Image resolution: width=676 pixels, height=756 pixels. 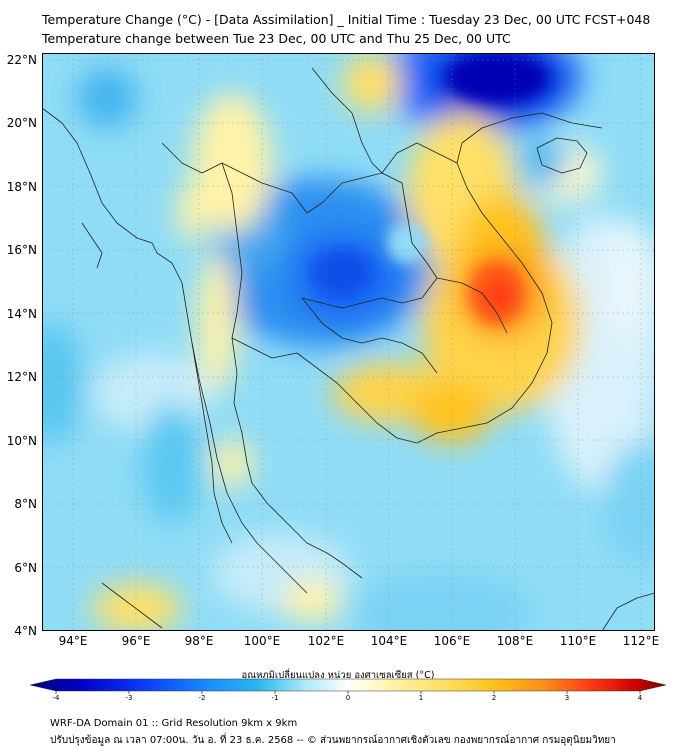 What do you see at coordinates (21, 187) in the screenshot?
I see `lat-label: 18°N` at bounding box center [21, 187].